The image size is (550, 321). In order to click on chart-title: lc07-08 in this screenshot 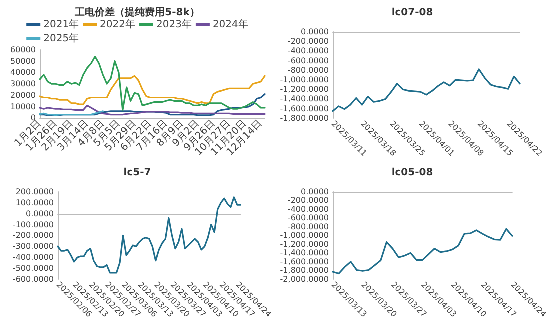, I will do `click(413, 13)`.